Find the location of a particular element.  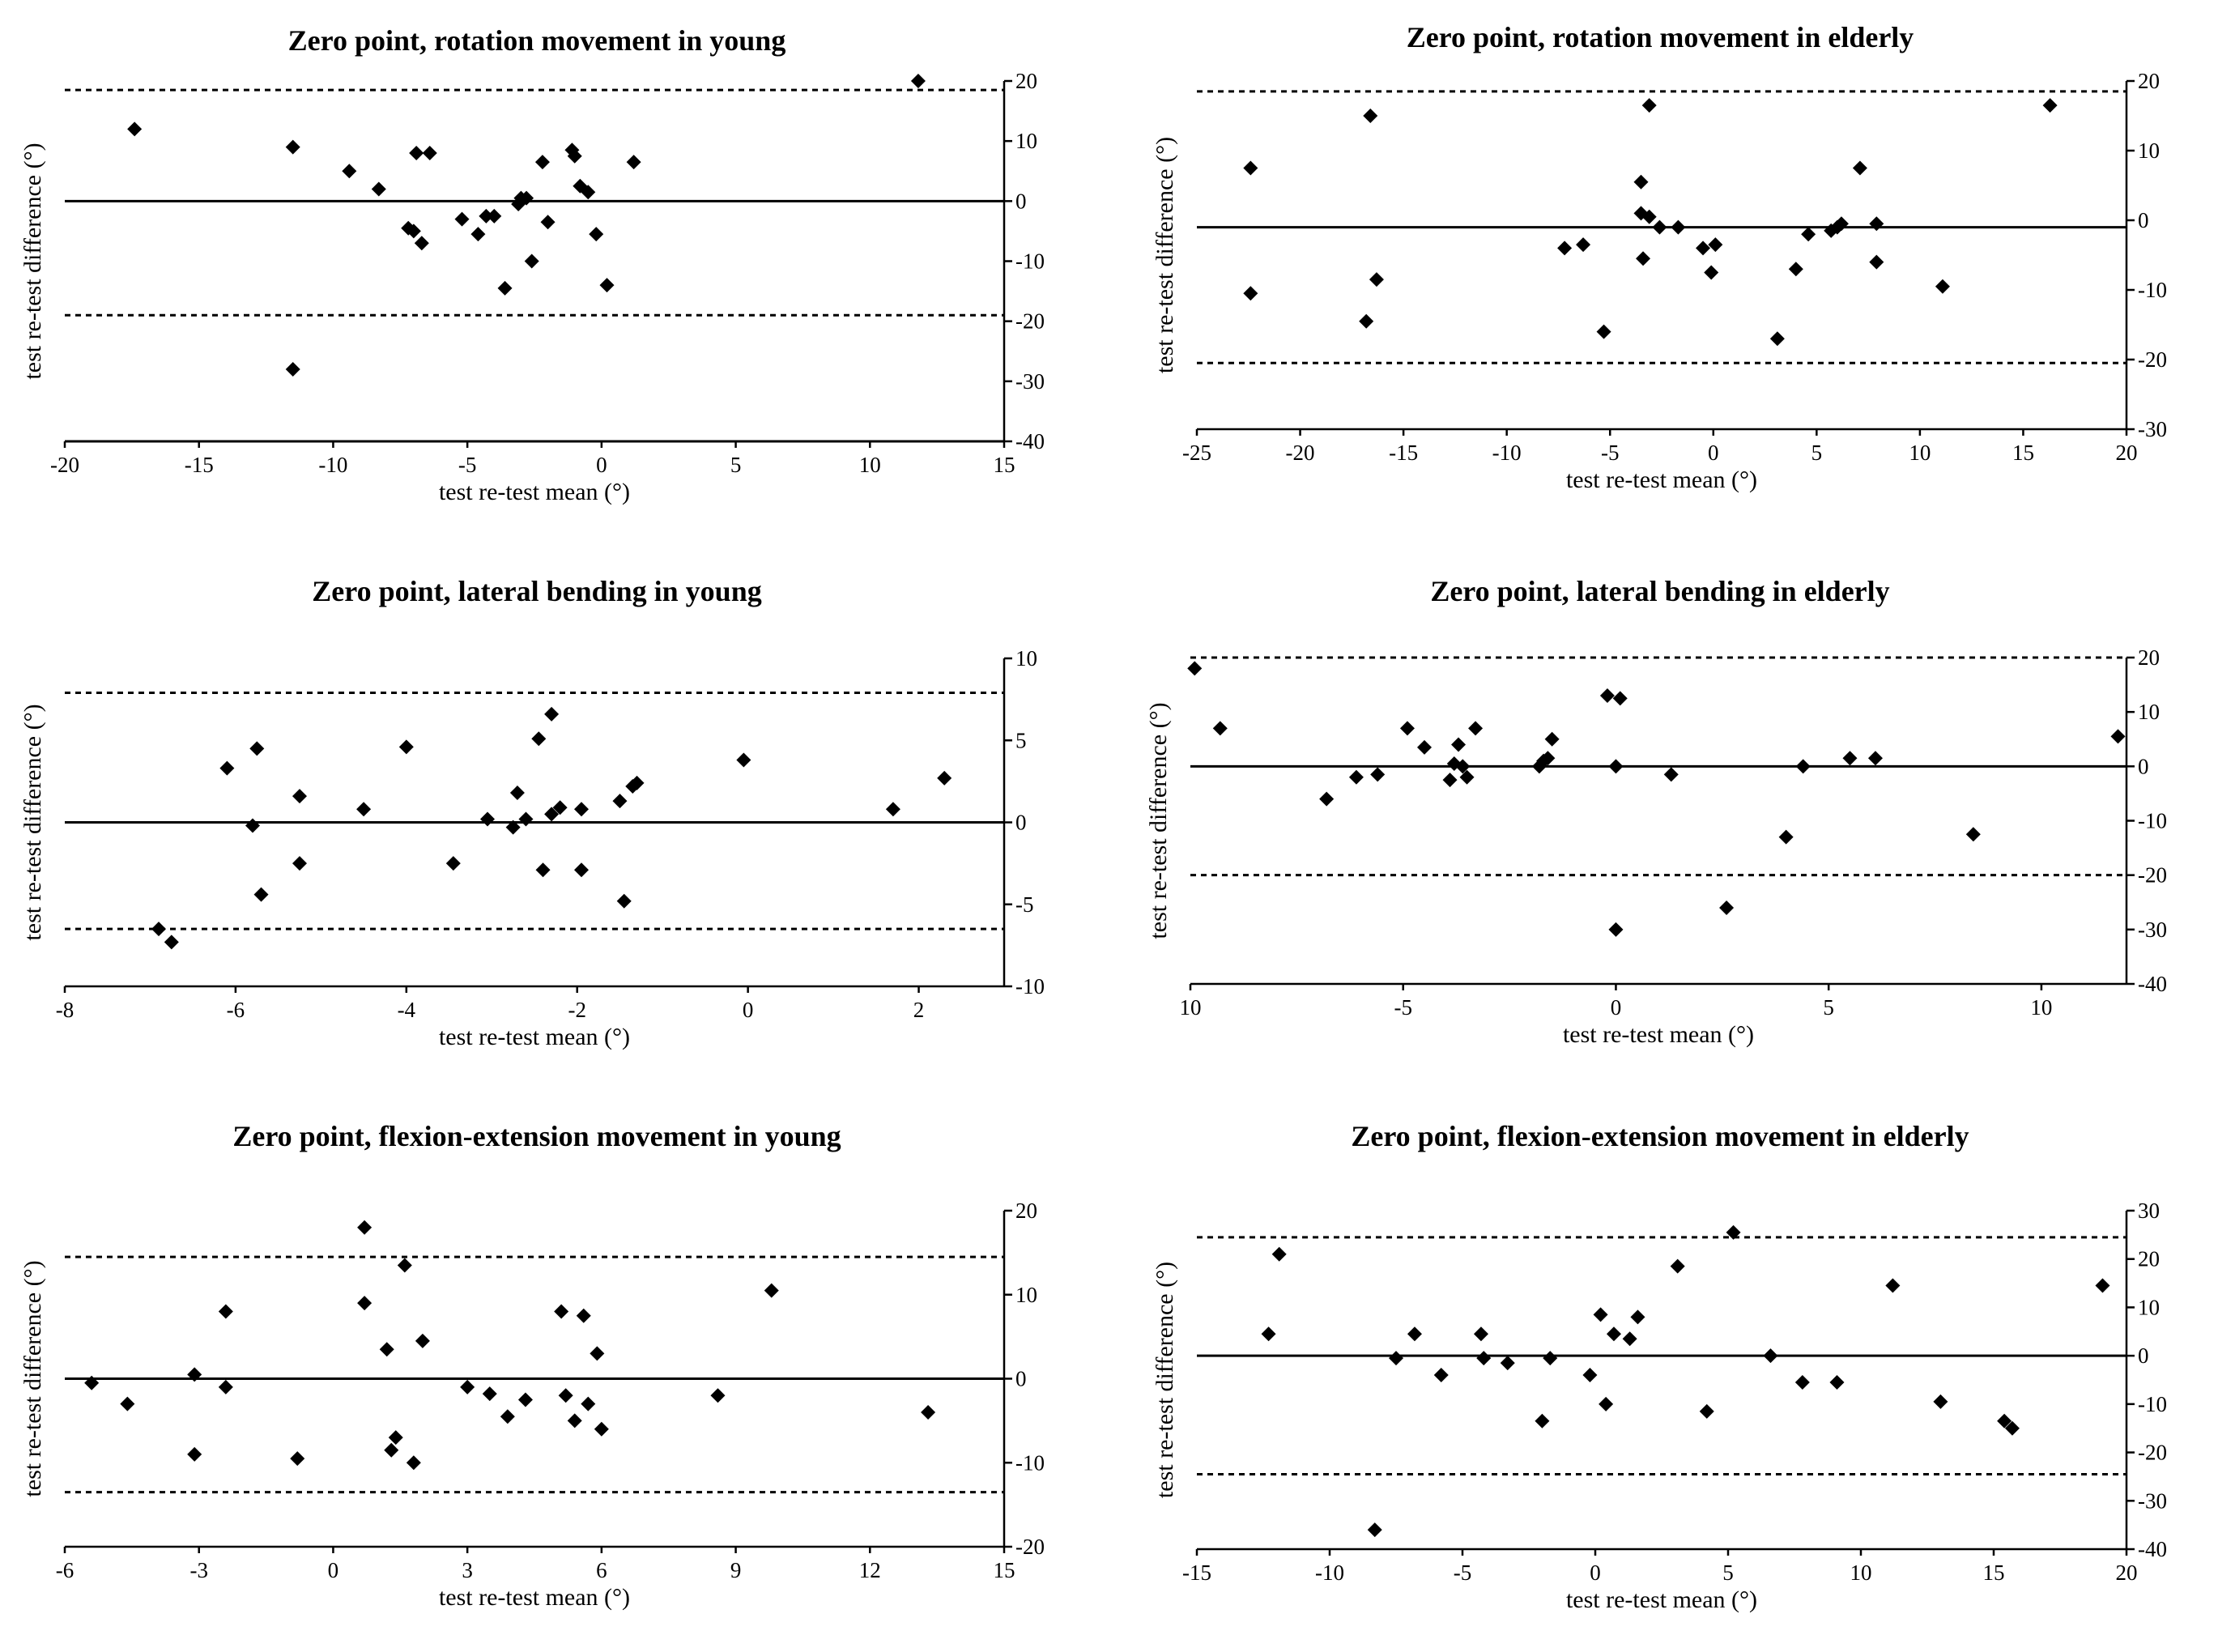

y-tick-label: -30 is located at coordinates (2152, 1500).